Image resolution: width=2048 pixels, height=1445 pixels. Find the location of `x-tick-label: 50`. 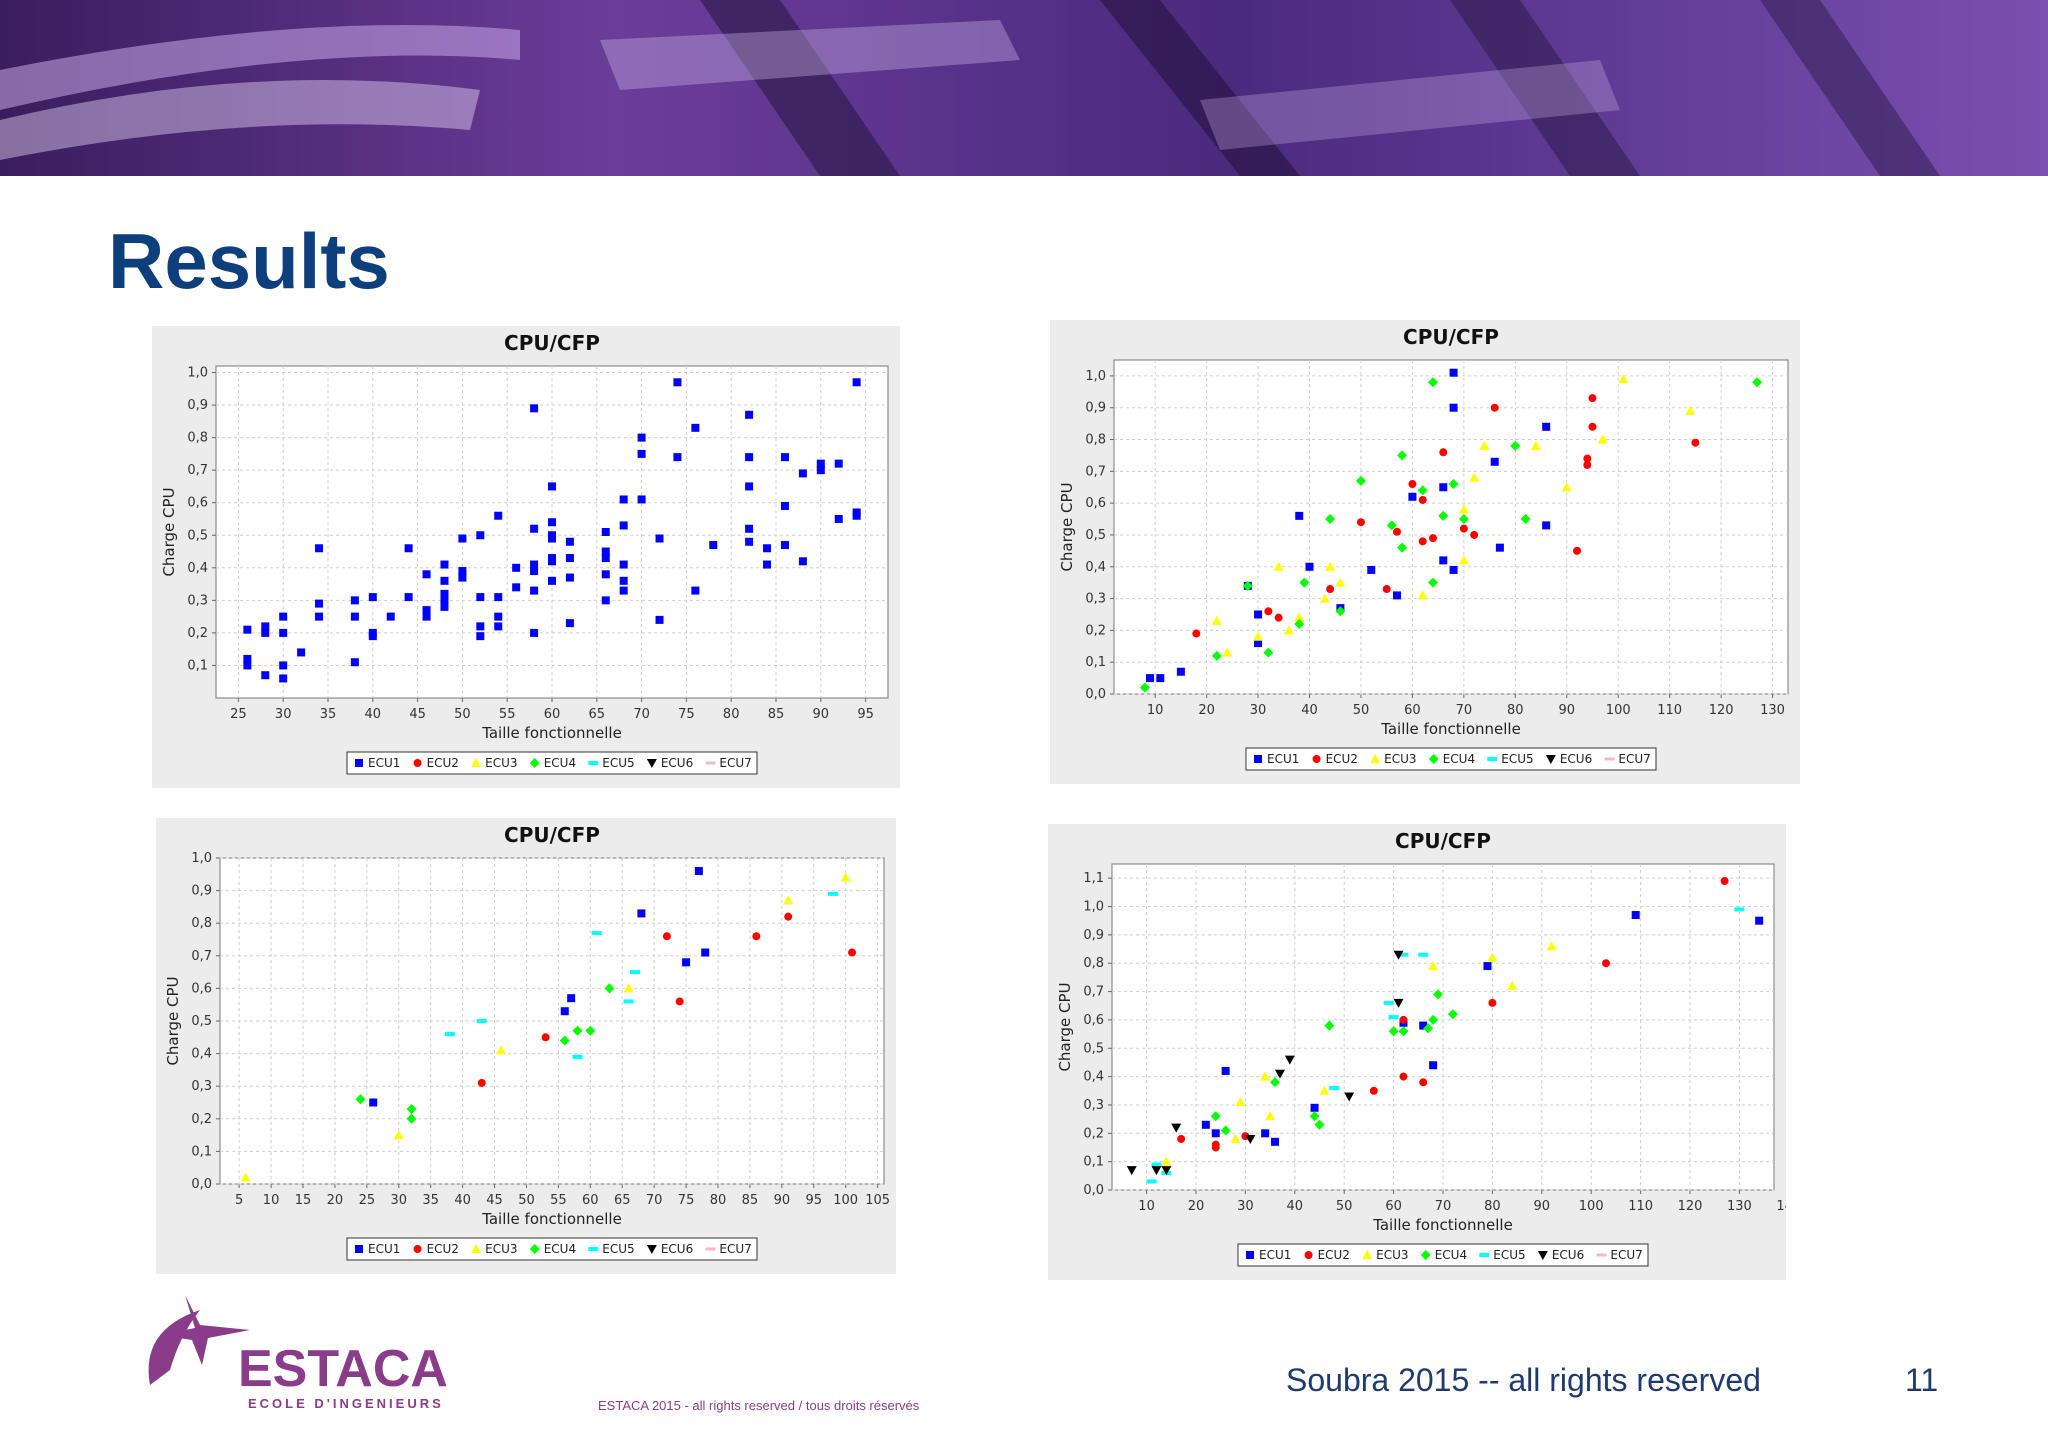

x-tick-label: 50 is located at coordinates (1361, 710).